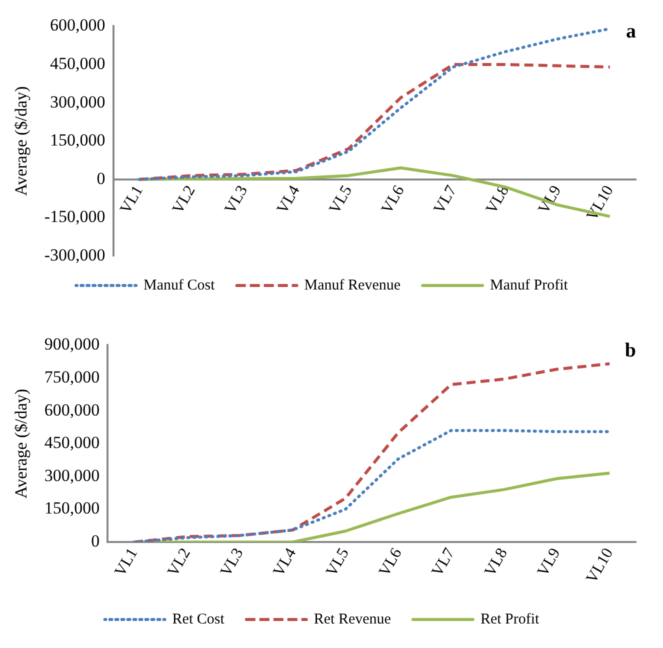 The width and height of the screenshot is (663, 648). I want to click on y-tick-label: -300,000, so click(75, 254).